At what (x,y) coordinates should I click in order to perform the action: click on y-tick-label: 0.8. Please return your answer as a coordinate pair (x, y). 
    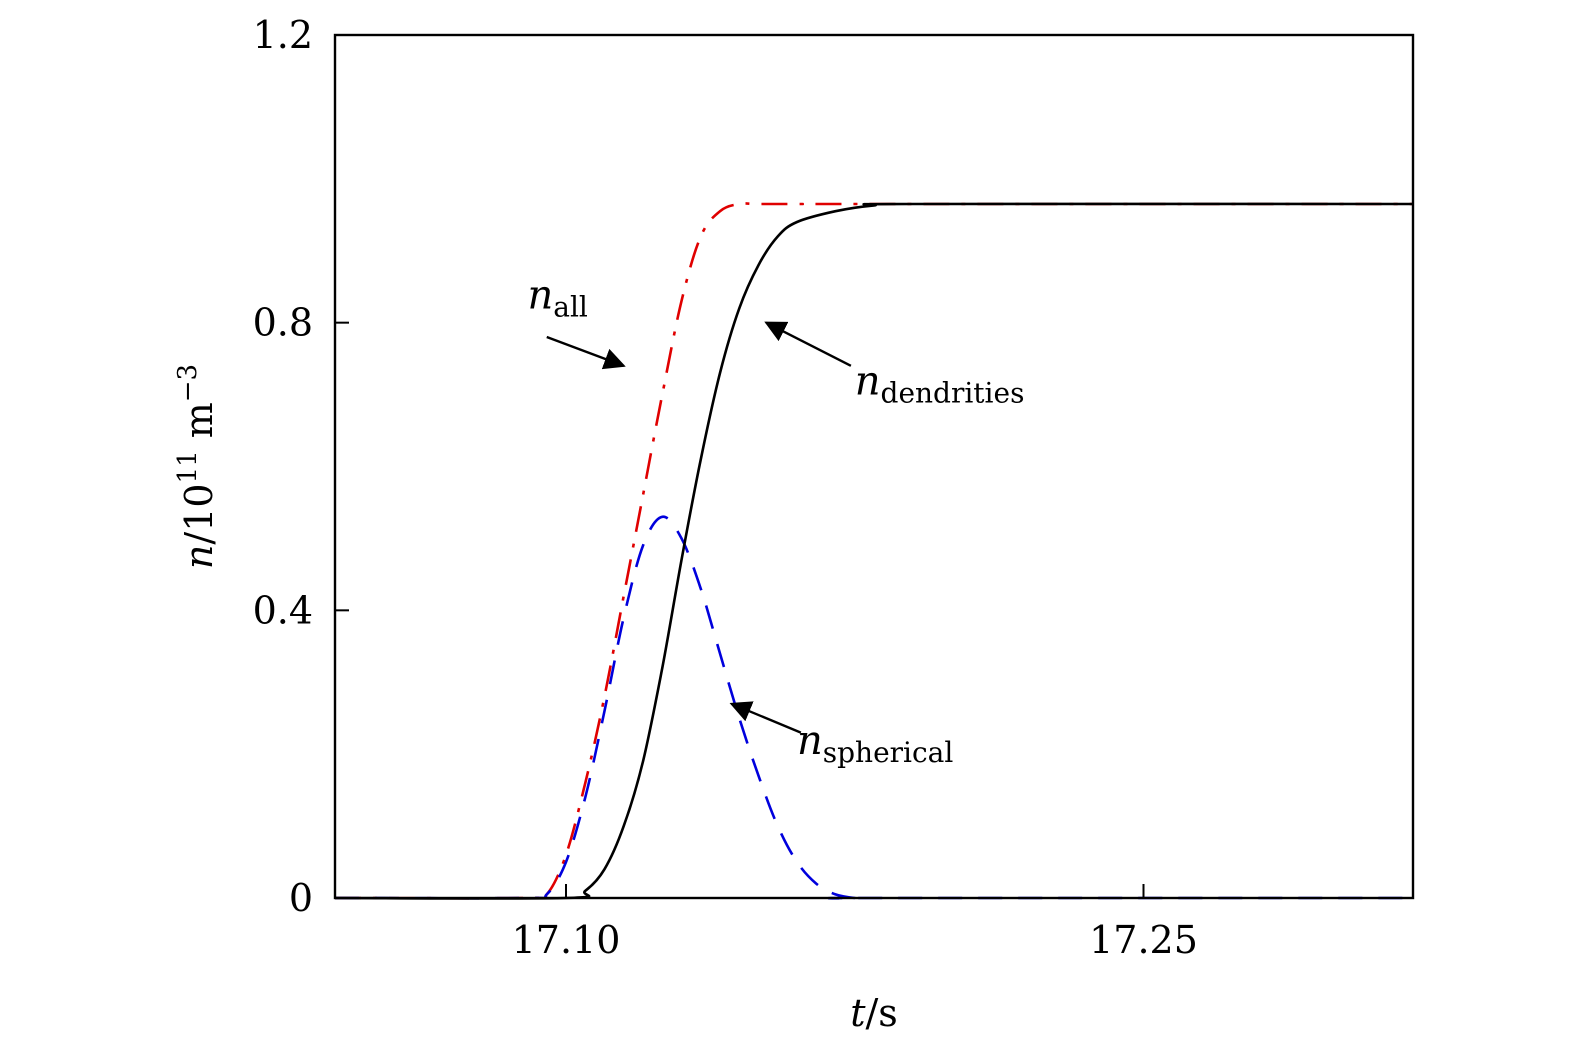
    Looking at the image, I should click on (283, 323).